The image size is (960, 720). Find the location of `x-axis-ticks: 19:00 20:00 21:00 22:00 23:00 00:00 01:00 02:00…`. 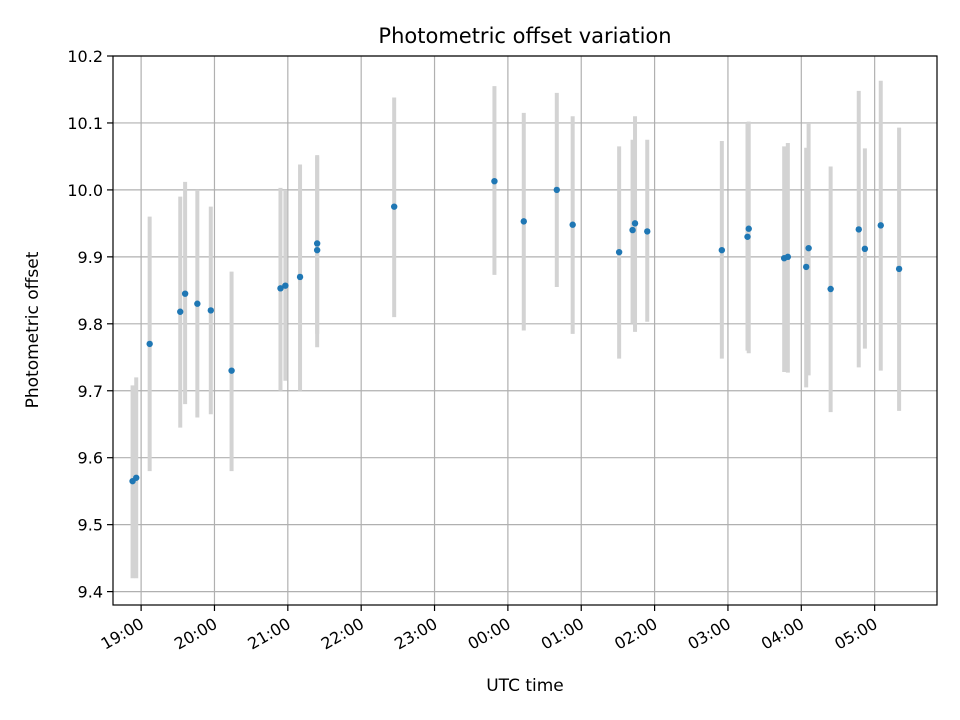

x-axis-ticks: 19:00 20:00 21:00 22:00 23:00 00:00 01:00 02:00… is located at coordinates (489, 629).